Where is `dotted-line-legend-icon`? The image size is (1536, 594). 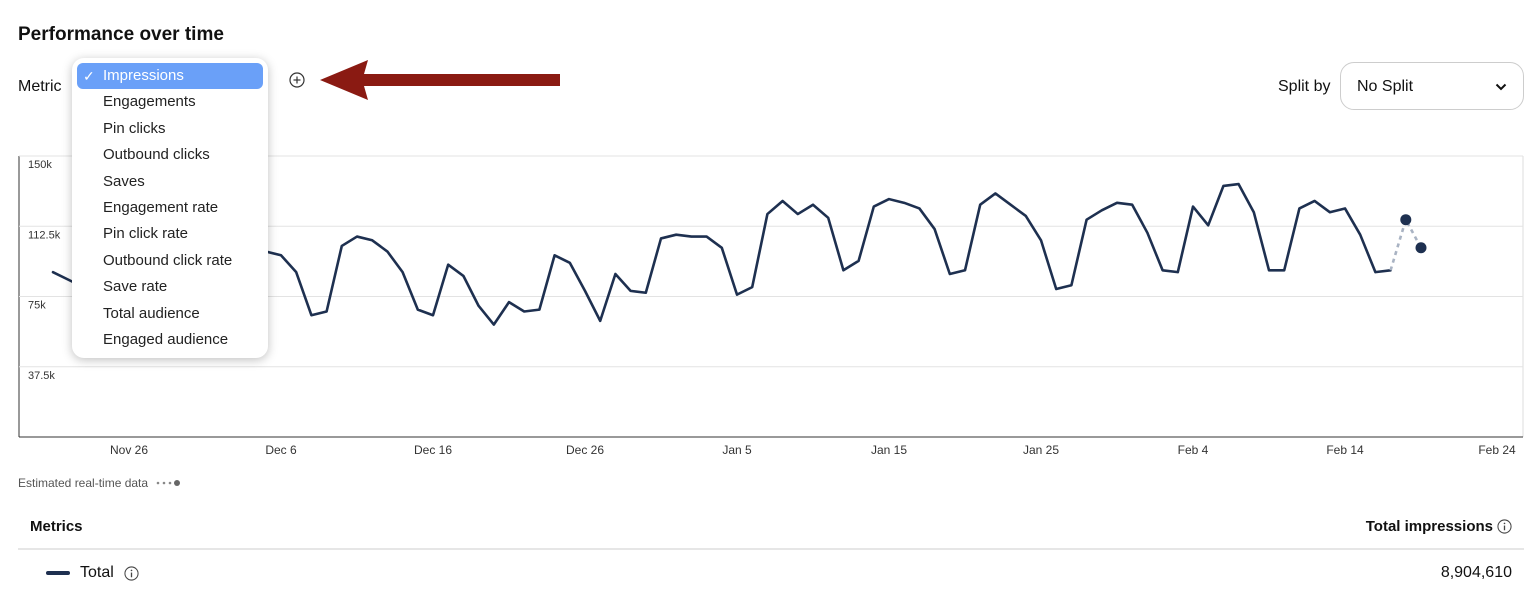
dotted-line-legend-icon is located at coordinates (168, 483).